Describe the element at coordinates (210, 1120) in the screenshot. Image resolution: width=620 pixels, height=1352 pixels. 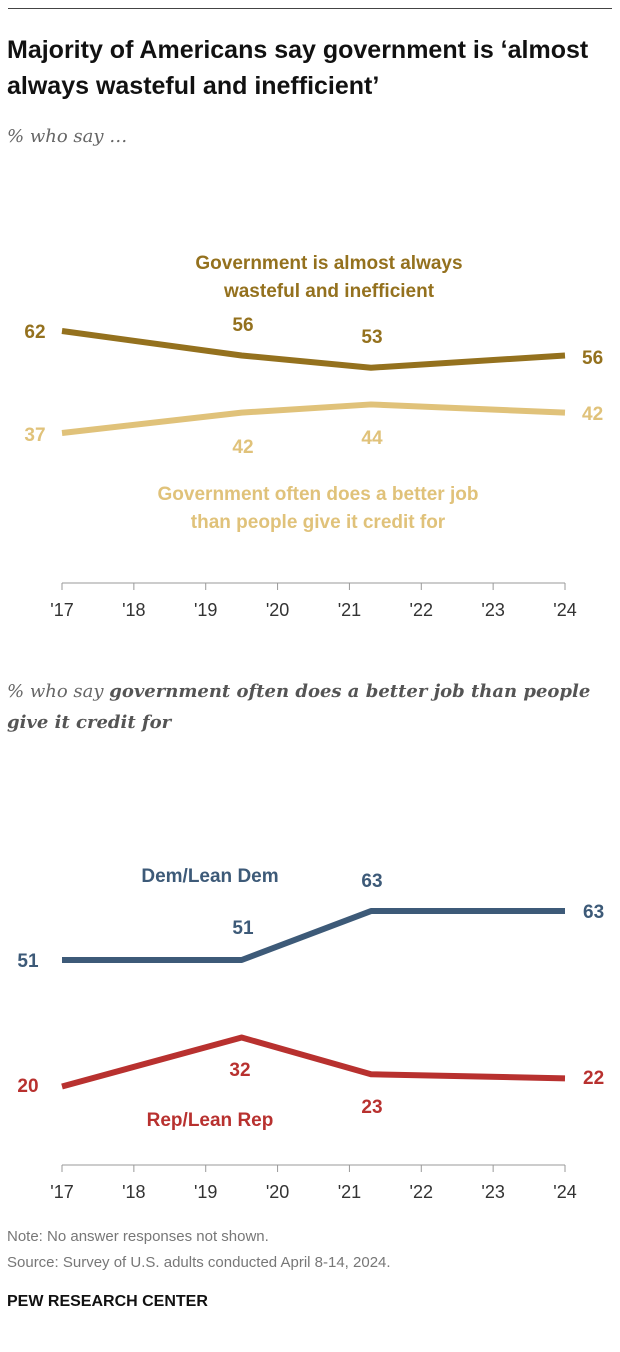
I see `series-label: Rep/Lean Rep` at that location.